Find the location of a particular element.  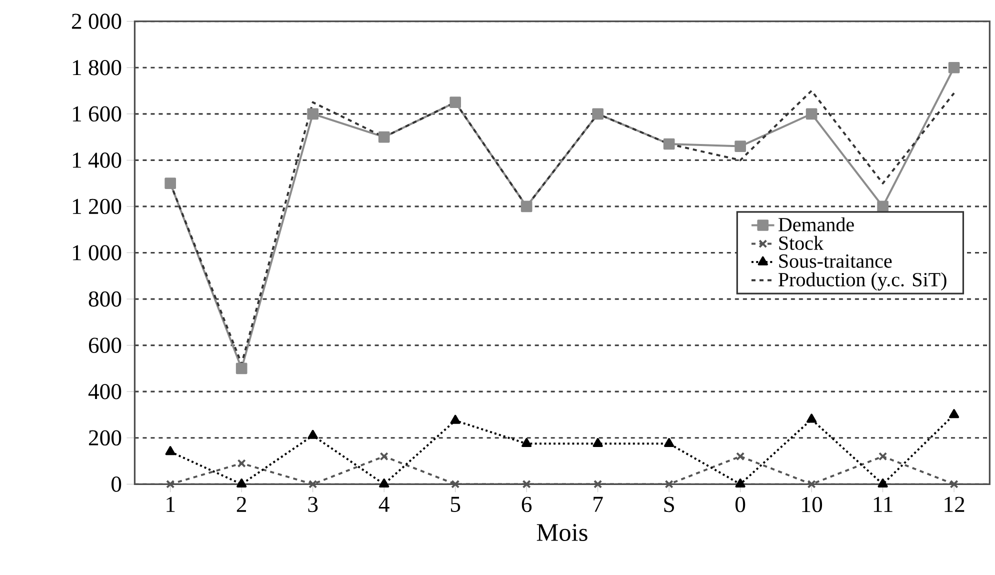

legend-label: Production (y.c. SiT) is located at coordinates (862, 281).